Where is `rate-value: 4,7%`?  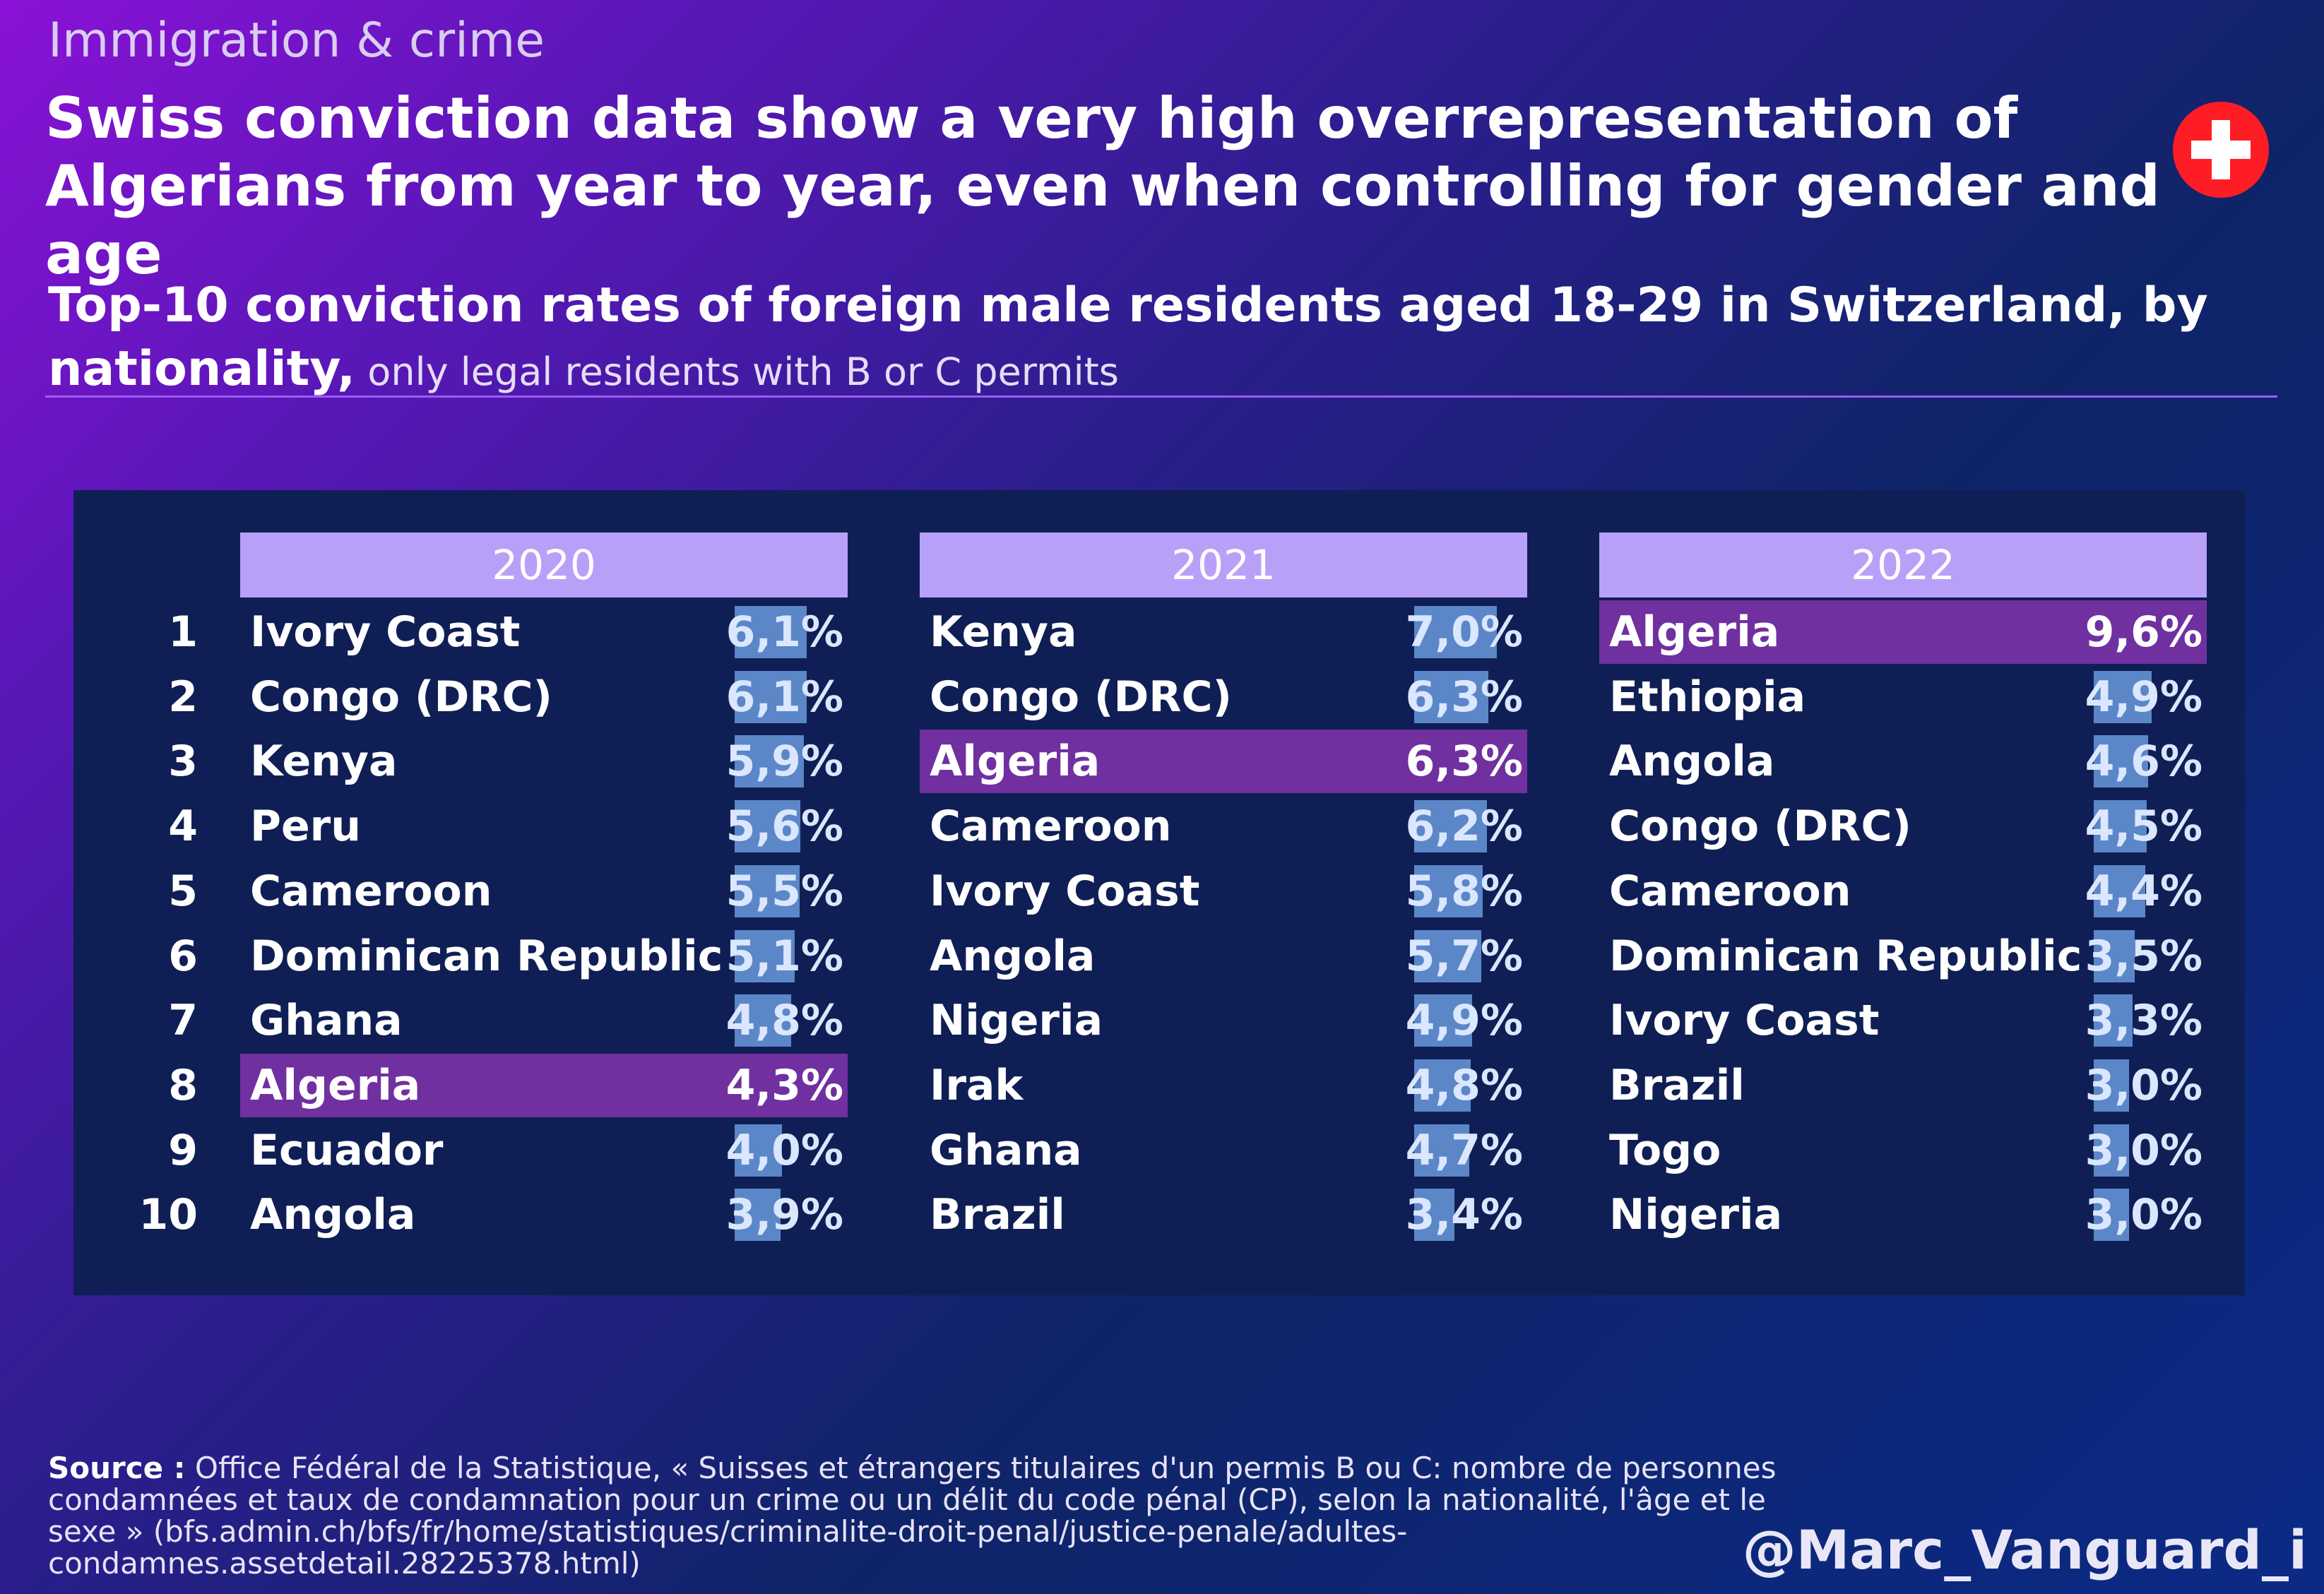 rate-value: 4,7% is located at coordinates (1464, 1150).